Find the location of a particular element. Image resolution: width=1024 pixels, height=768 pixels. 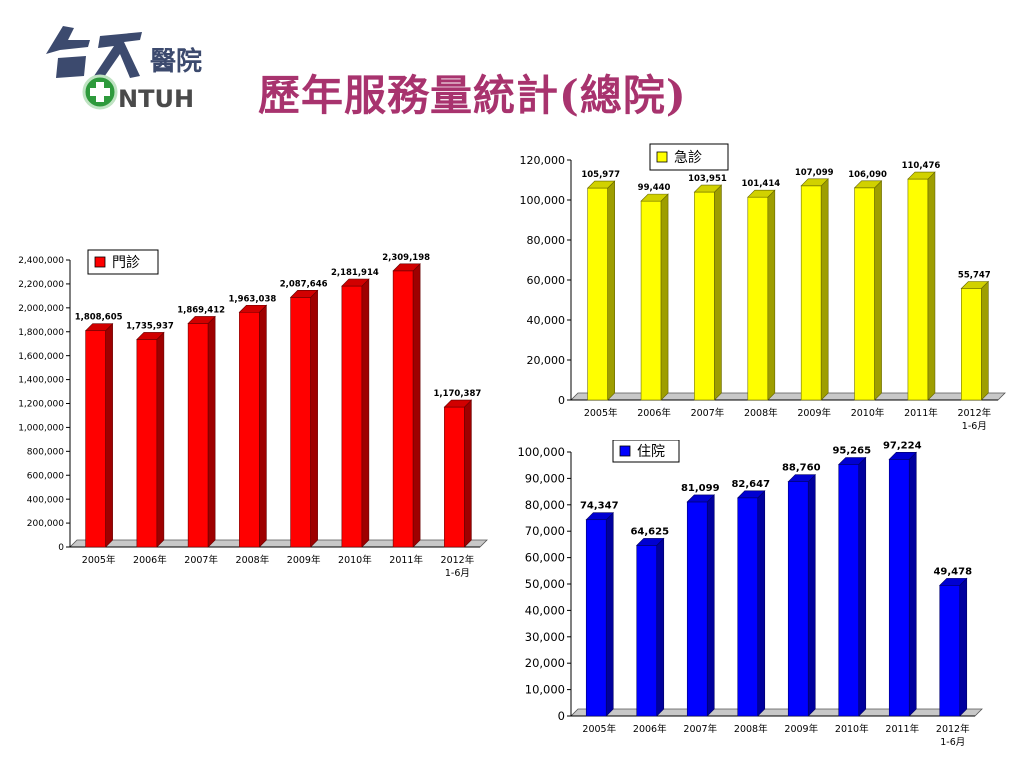

x-tick-label: 2010年 is located at coordinates (852, 729).